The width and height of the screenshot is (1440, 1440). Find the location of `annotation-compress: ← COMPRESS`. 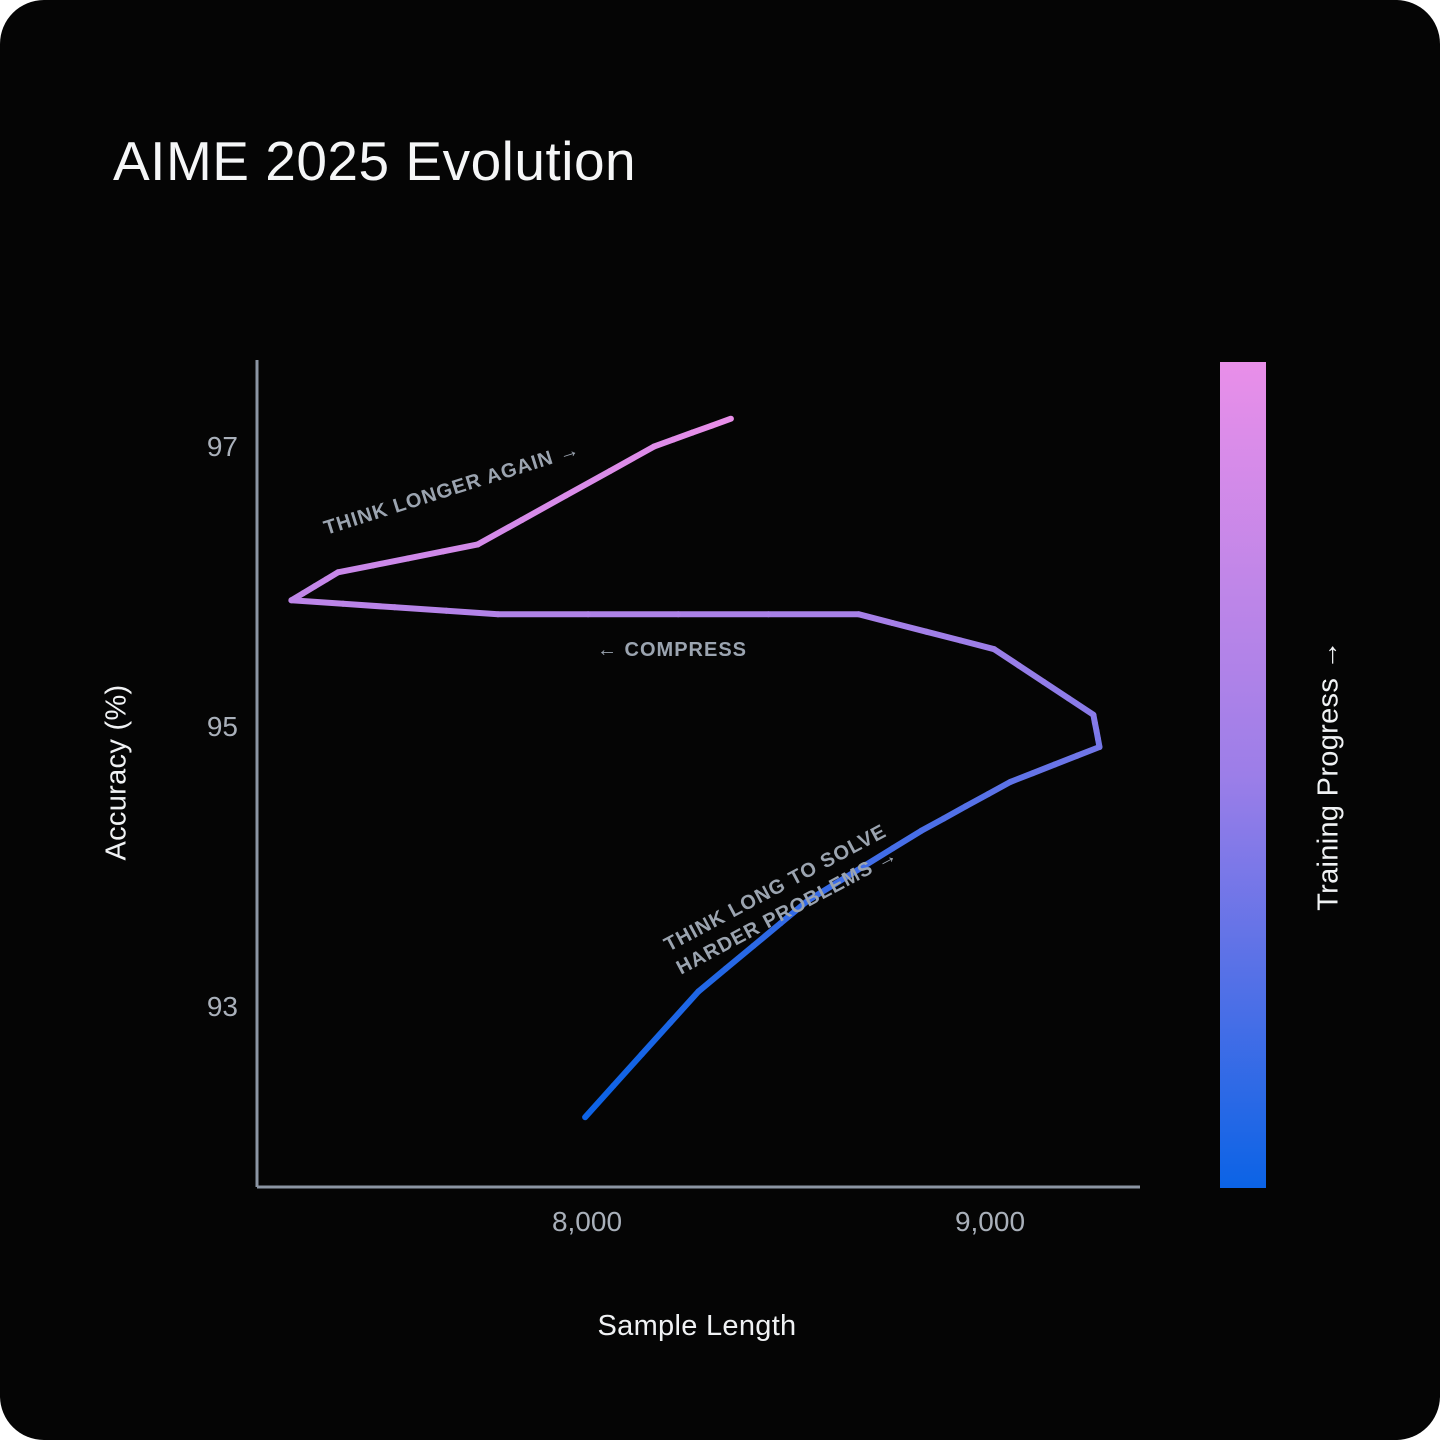

annotation-compress: ← COMPRESS is located at coordinates (672, 650).